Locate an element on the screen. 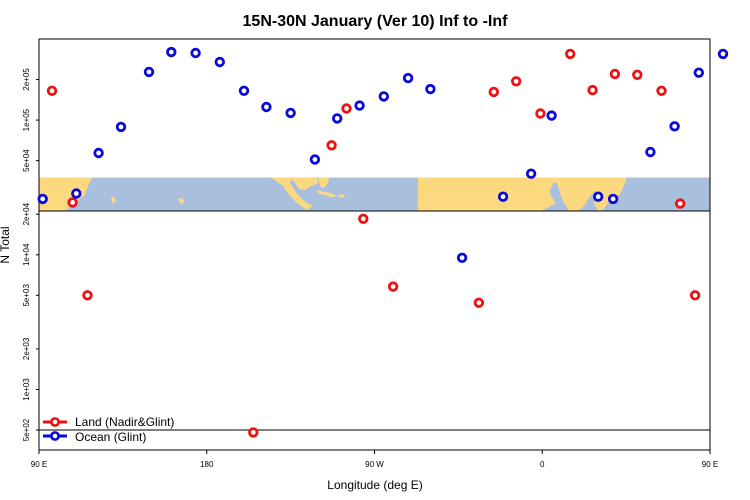 The image size is (750, 500). legend-ocean-label: Ocean (Glint) is located at coordinates (110, 437).